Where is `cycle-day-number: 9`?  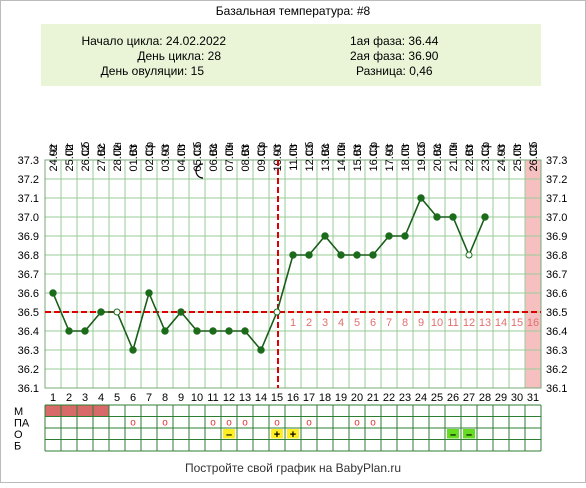
cycle-day-number: 9 is located at coordinates (181, 398).